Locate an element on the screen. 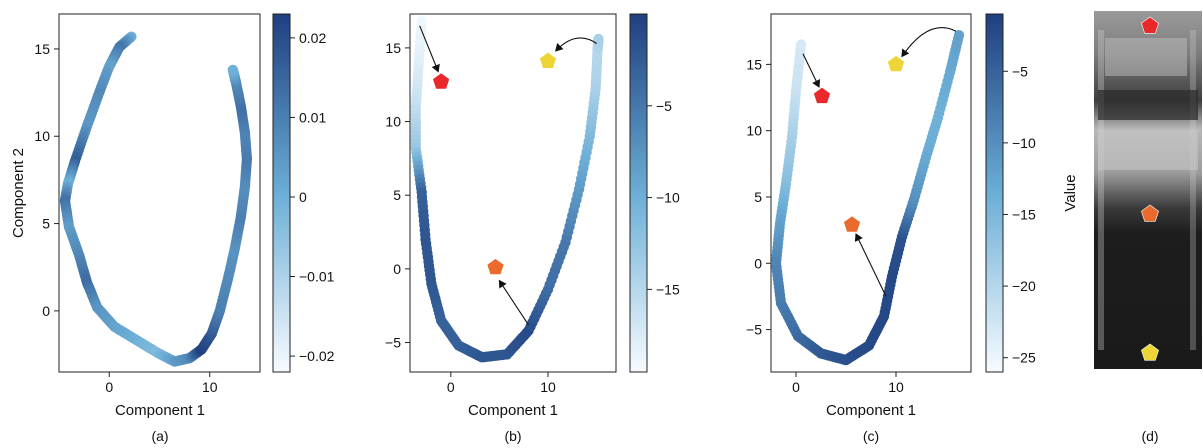  panel-c-colorbar-label: Value is located at coordinates (1070, 192).